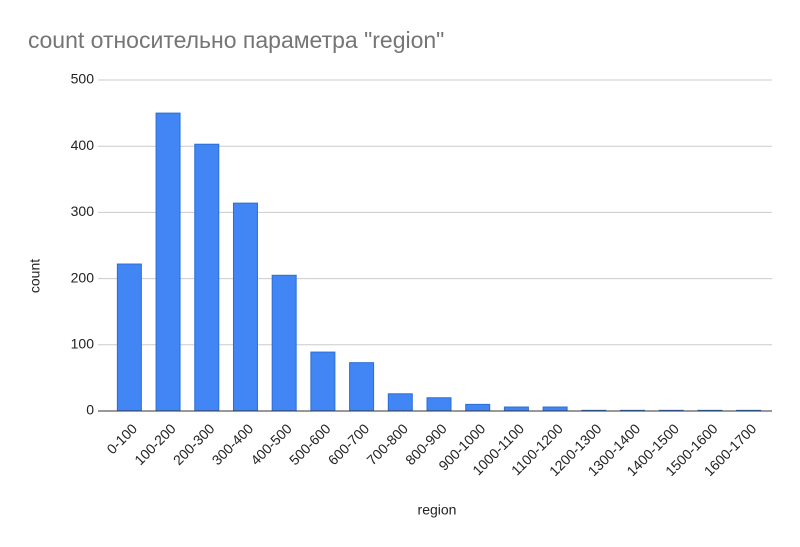  What do you see at coordinates (35, 276) in the screenshot?
I see `y-axis-title: count` at bounding box center [35, 276].